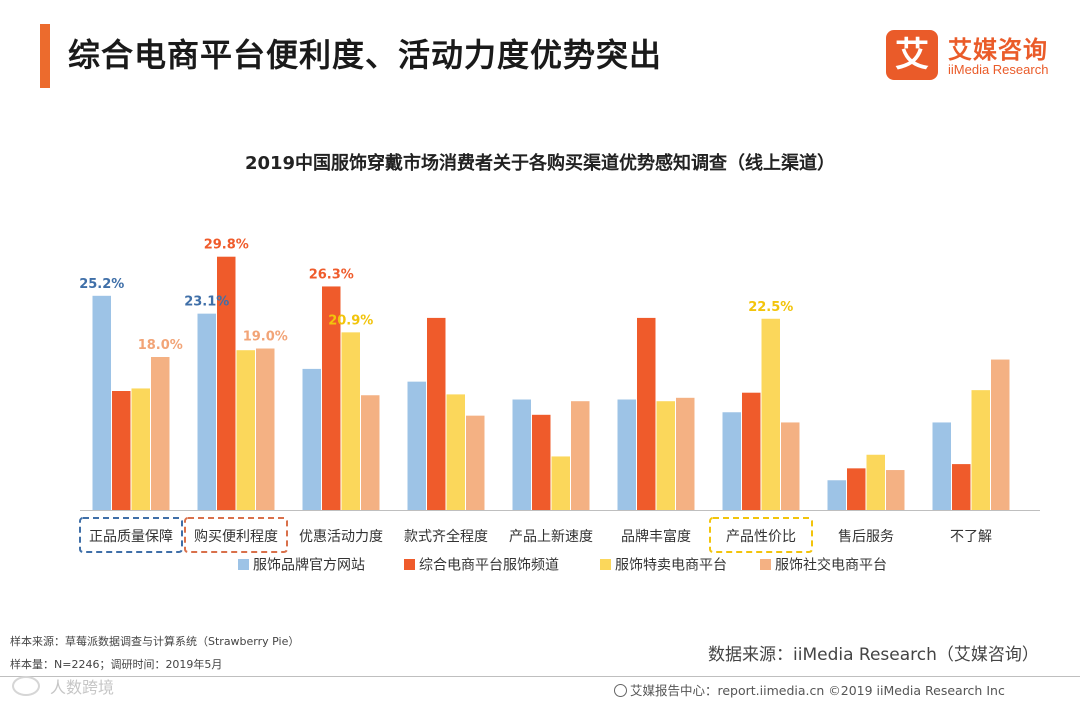 The image size is (1080, 702). Describe the element at coordinates (540, 163) in the screenshot. I see `chart-title: 2019中国服饰穿戴市场消费者关于各购买渠道优势感知调查（线上渠道）` at that location.